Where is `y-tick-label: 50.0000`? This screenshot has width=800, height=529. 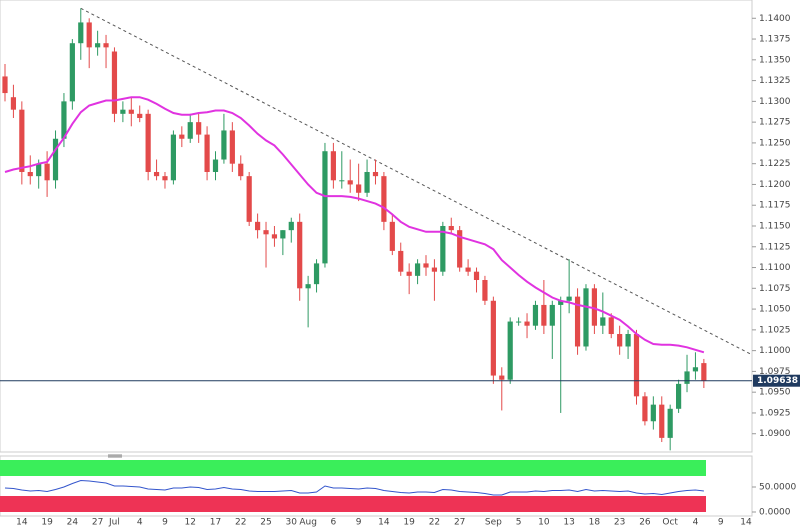
y-tick-label: 50.0000 is located at coordinates (777, 488).